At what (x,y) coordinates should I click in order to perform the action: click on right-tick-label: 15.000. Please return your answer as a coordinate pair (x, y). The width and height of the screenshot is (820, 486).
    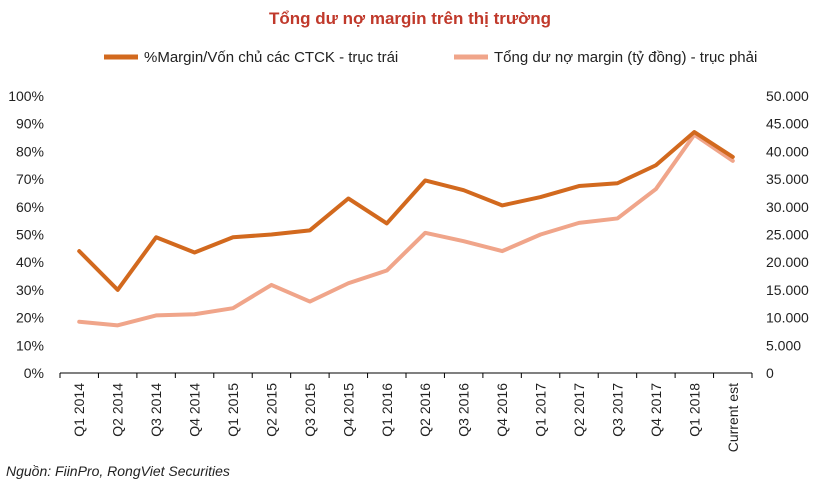
    Looking at the image, I should click on (787, 290).